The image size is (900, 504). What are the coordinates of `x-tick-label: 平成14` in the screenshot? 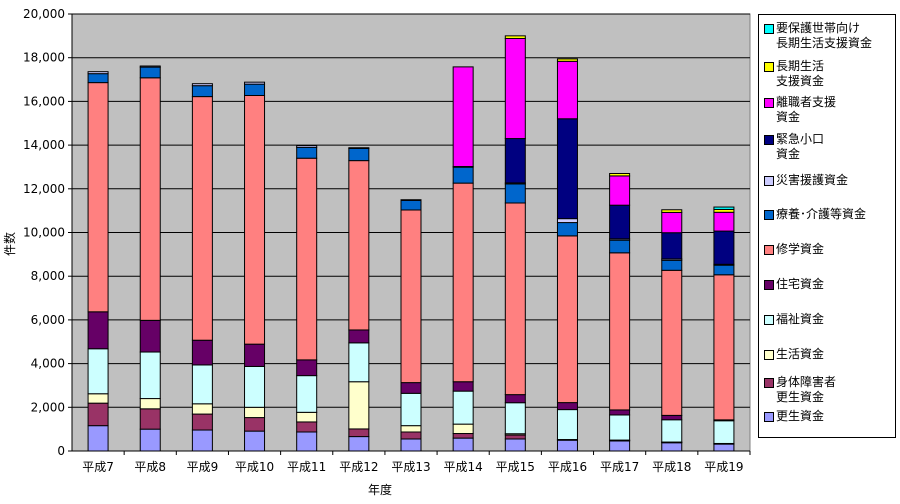 It's located at (463, 467).